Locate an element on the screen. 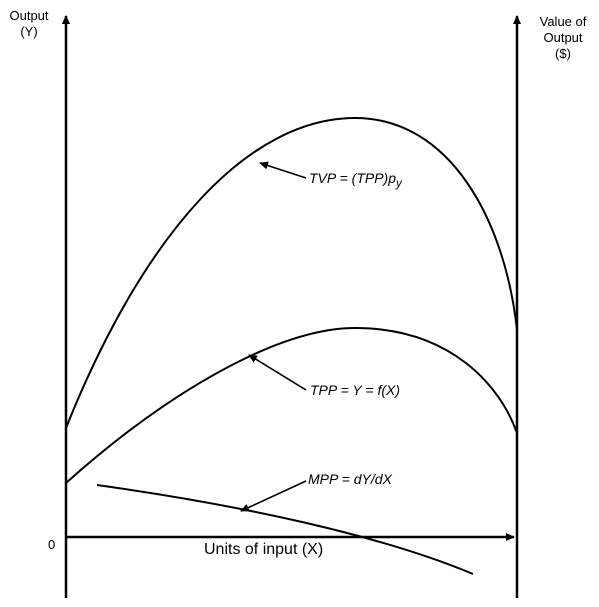 The height and width of the screenshot is (607, 599). right-axis-label-line2: Output is located at coordinates (563, 37).